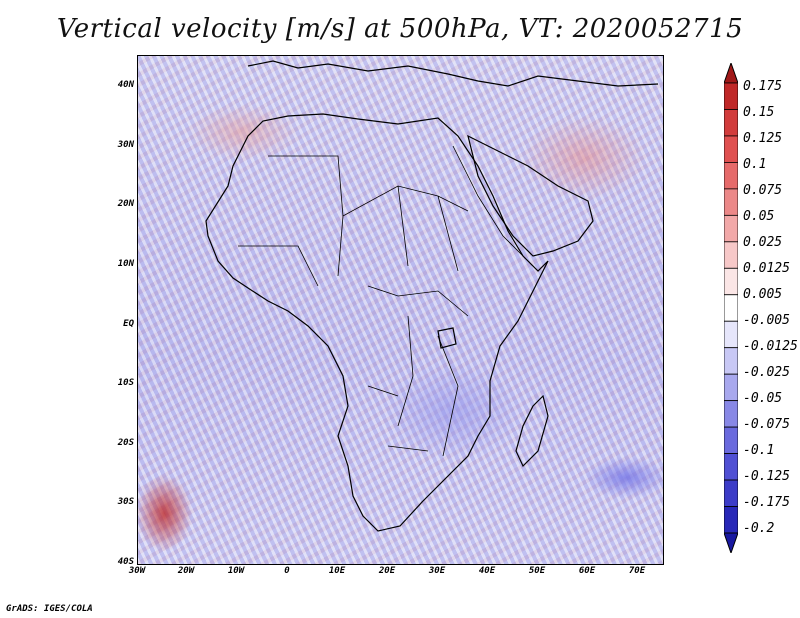 This screenshot has height=618, width=800. I want to click on colorbar-label: 0.025, so click(763, 242).